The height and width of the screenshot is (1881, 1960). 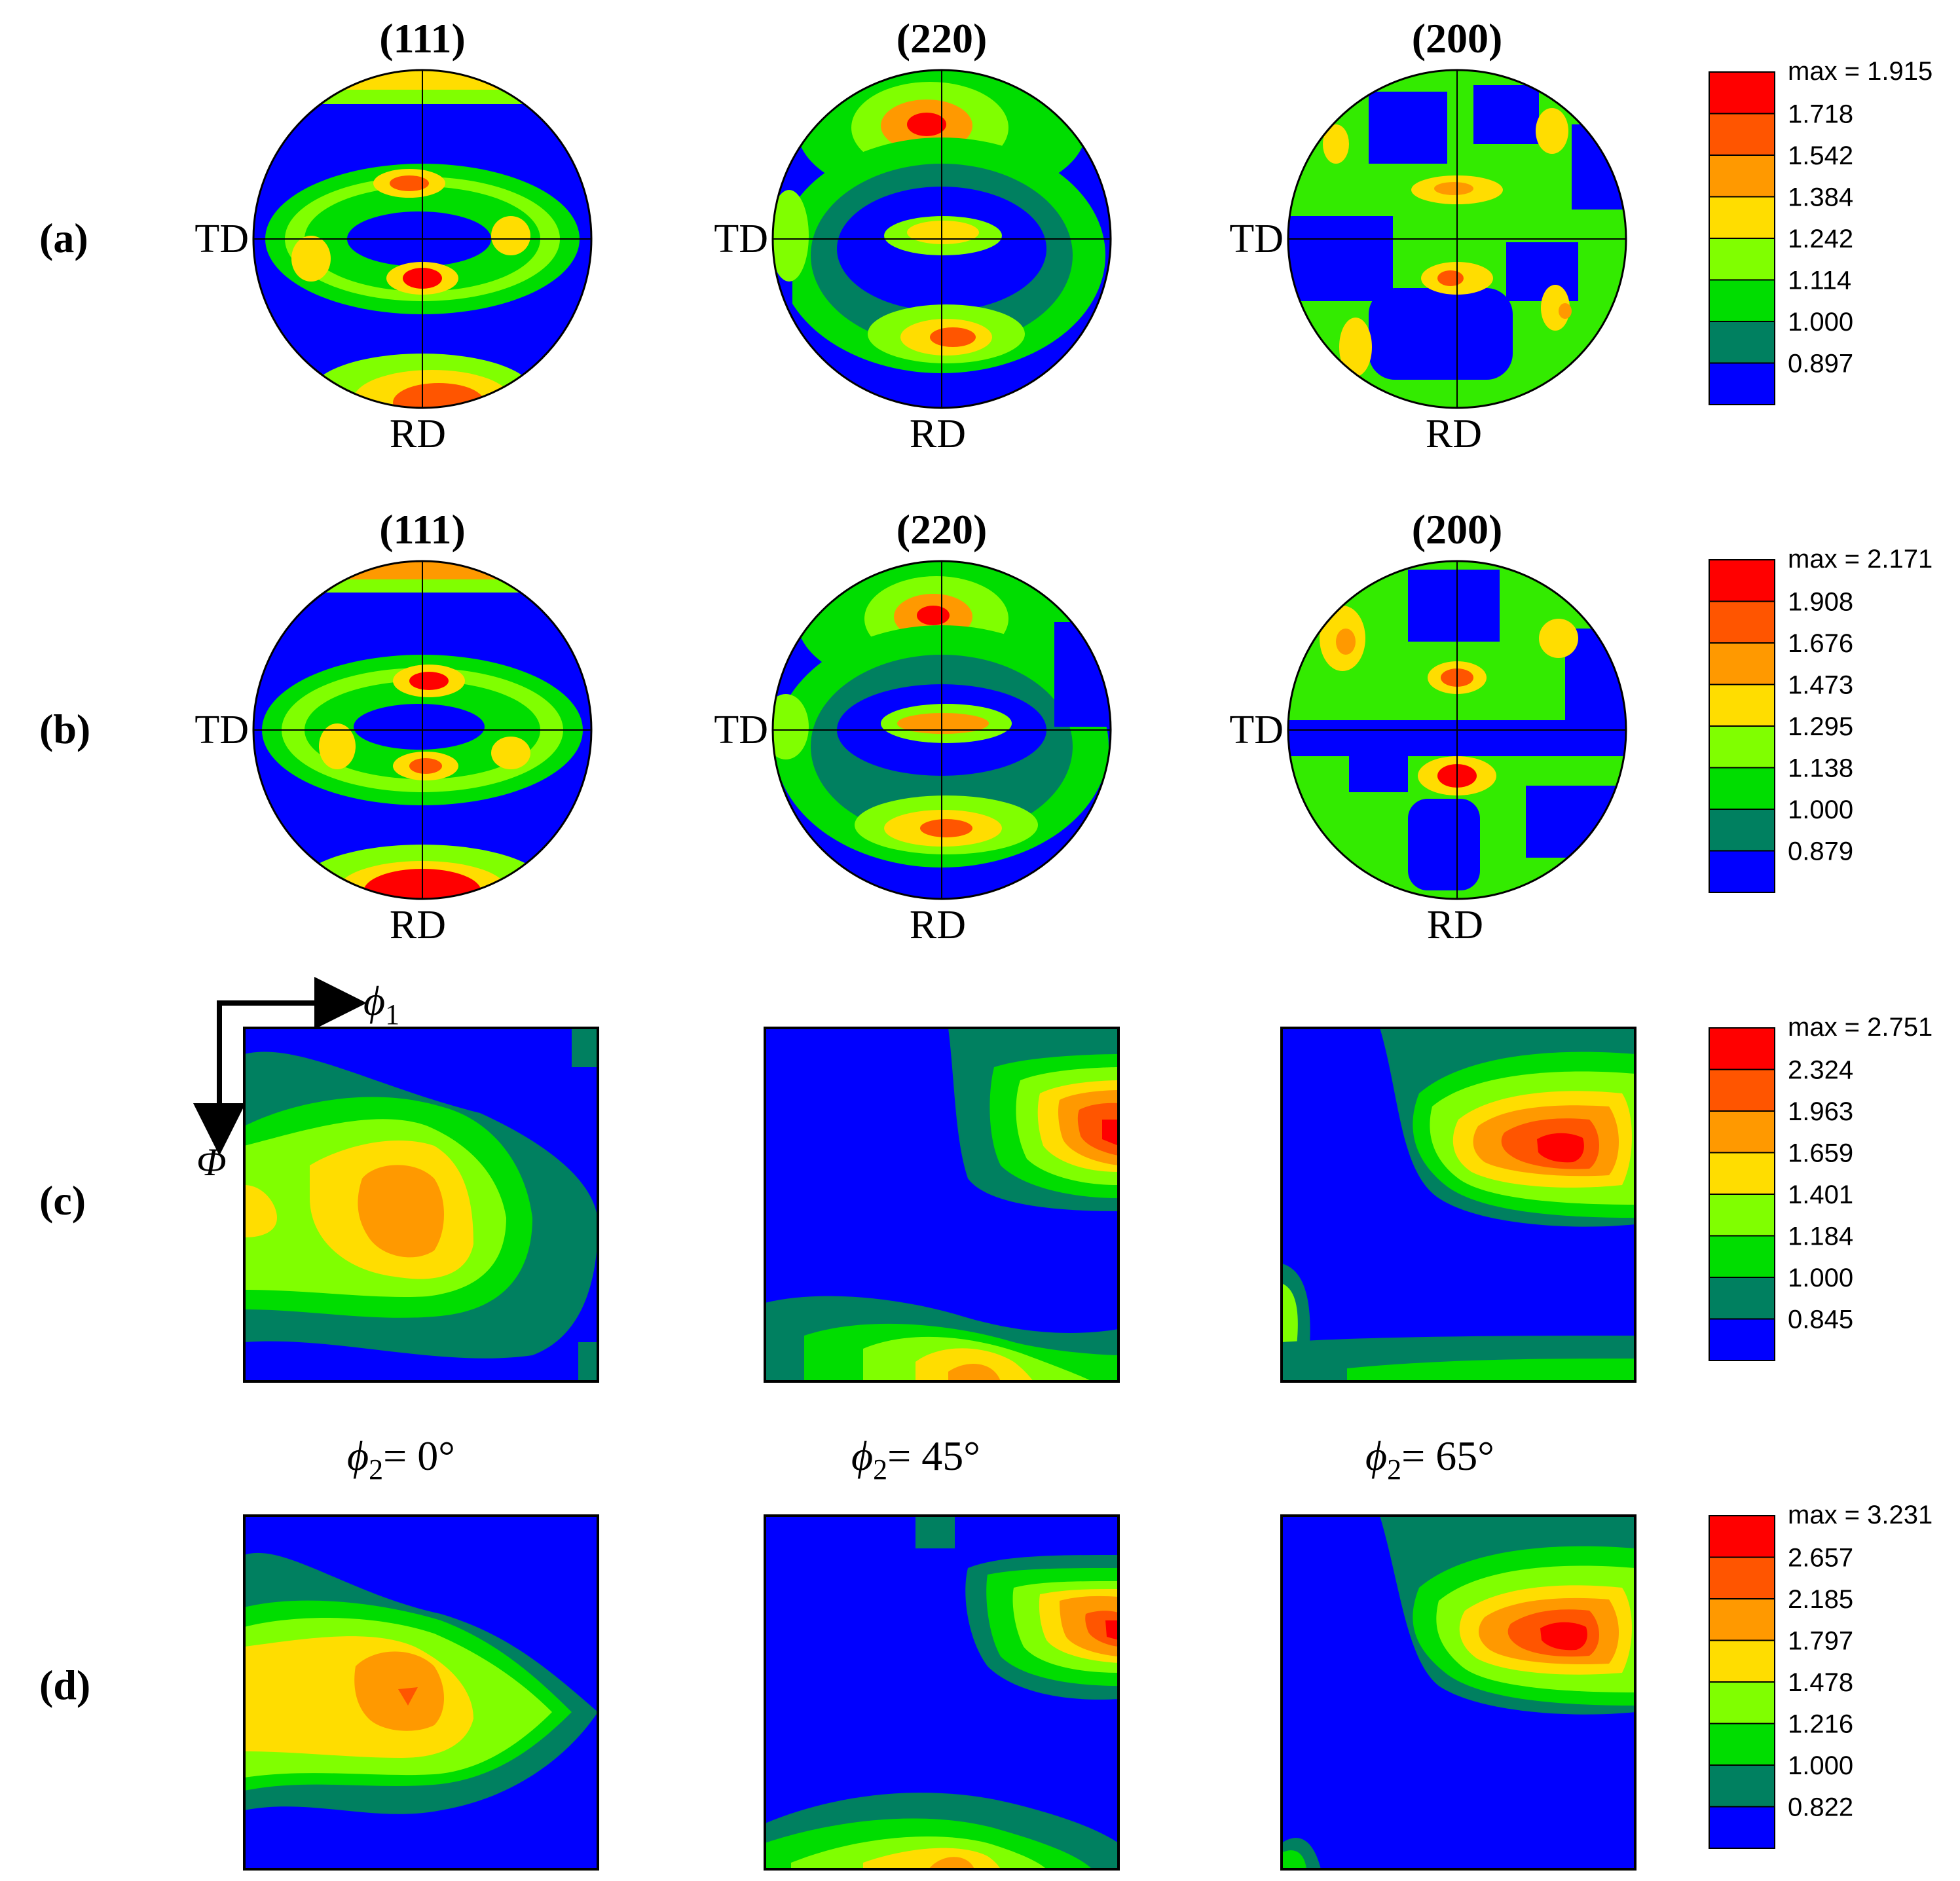 I want to click on pole-figure-b-220: (220) TD RD, so click(x=913, y=726).